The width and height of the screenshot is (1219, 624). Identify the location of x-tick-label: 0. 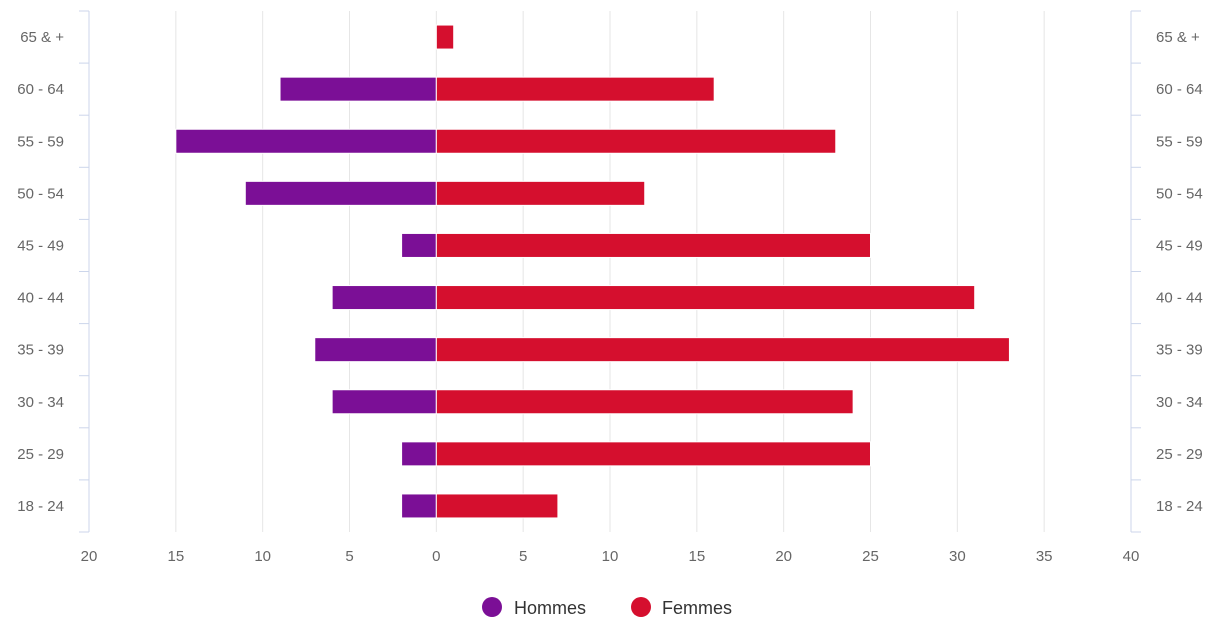
(436, 556).